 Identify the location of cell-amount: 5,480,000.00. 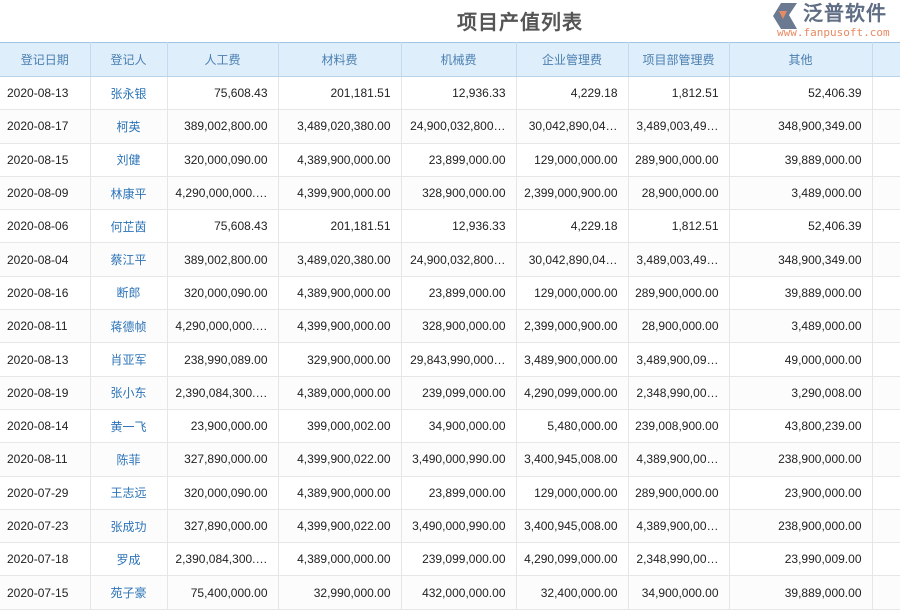
(572, 426).